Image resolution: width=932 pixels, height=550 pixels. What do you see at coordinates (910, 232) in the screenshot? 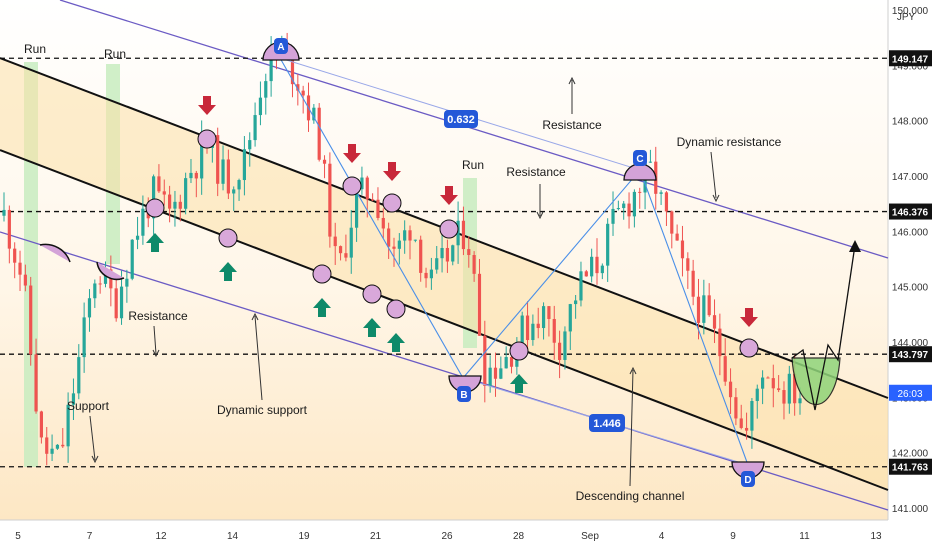
I see `y-tick-label: 146.000` at bounding box center [910, 232].